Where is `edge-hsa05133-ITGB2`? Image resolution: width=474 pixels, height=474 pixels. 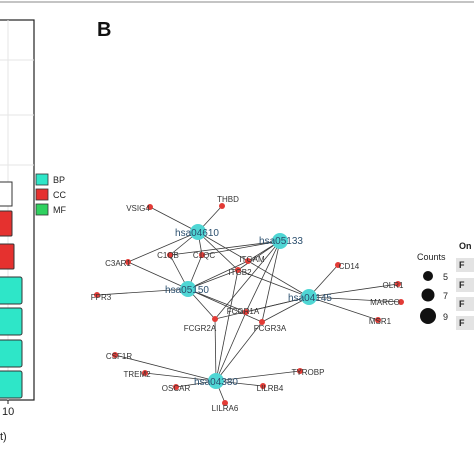 edge-hsa05133-ITGB2 is located at coordinates (259, 255).